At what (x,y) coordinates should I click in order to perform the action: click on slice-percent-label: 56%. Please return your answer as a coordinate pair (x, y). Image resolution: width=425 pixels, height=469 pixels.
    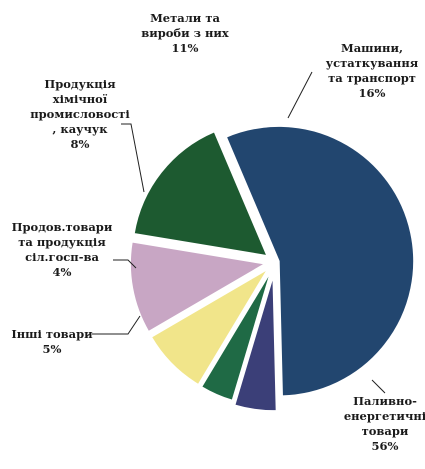
    Looking at the image, I should click on (385, 446).